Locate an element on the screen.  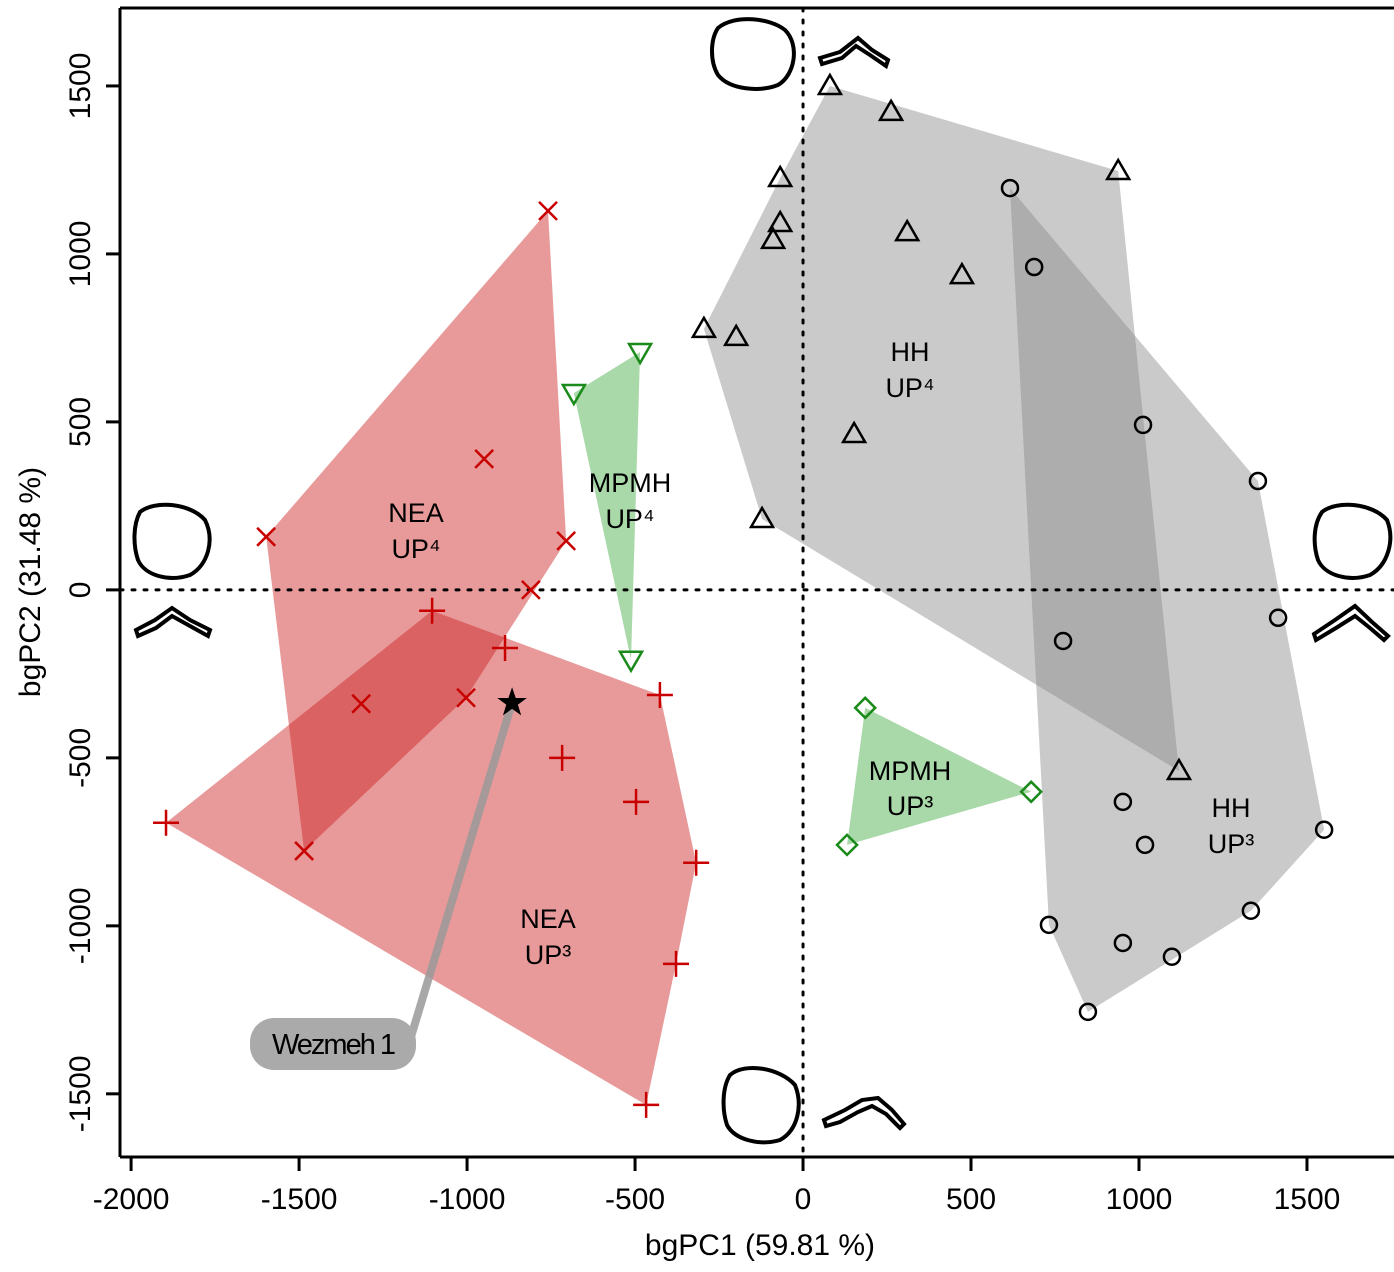
y-tick-label: -500 is located at coordinates (80, 758).